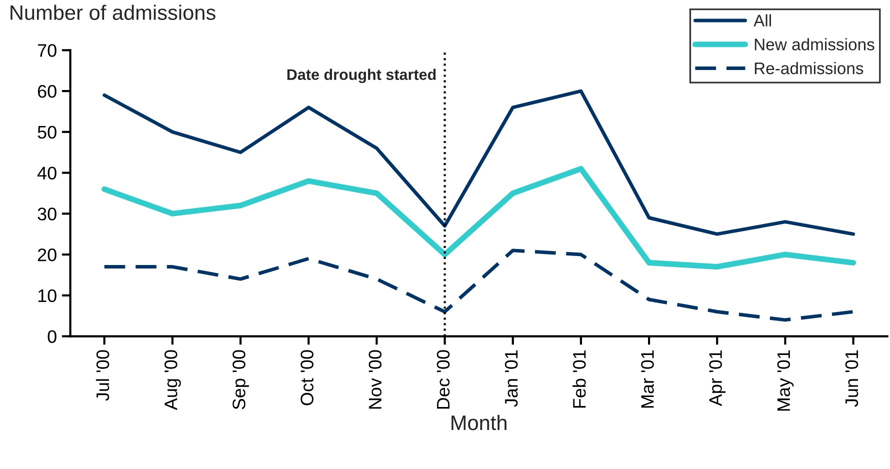  I want to click on y-tick-label: 0, so click(52, 336).